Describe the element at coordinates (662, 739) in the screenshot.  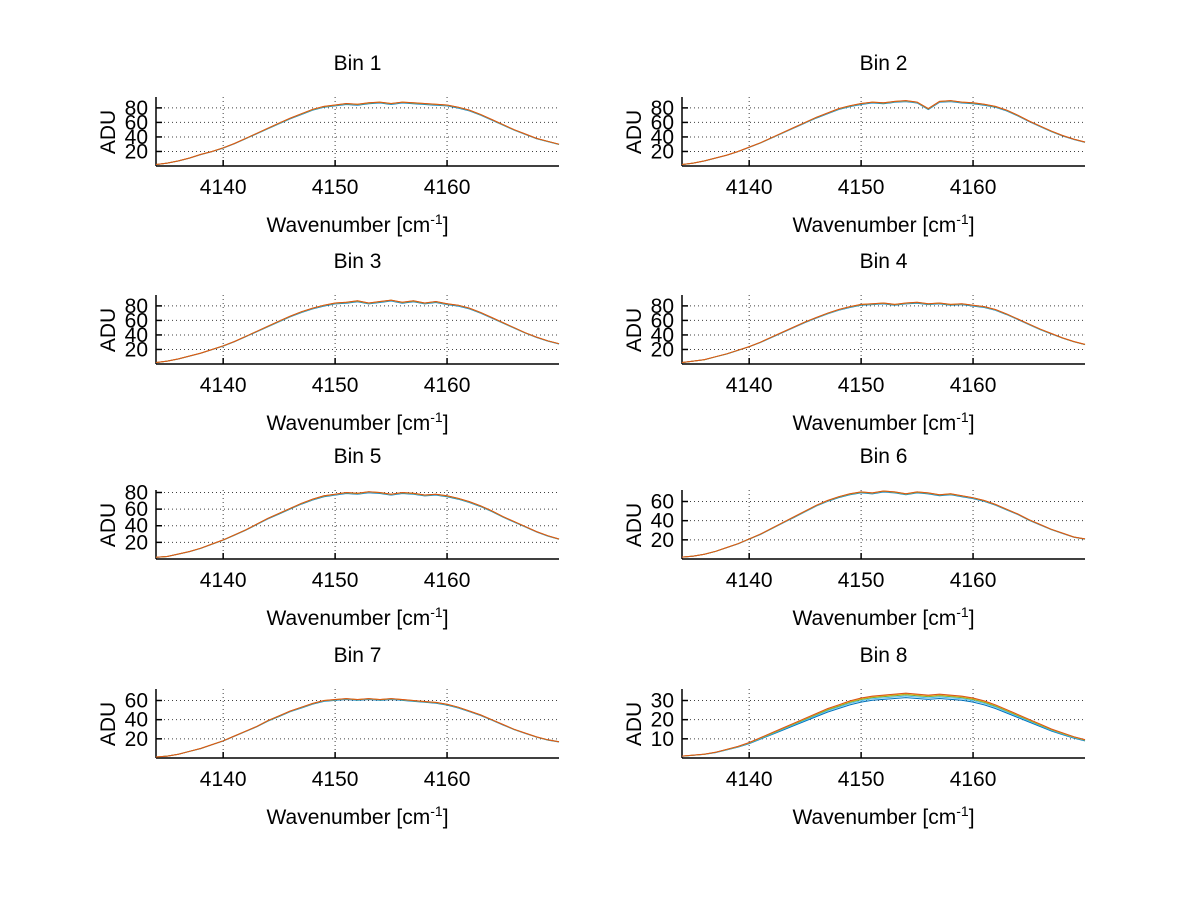
I see `y-tick-label: 10` at that location.